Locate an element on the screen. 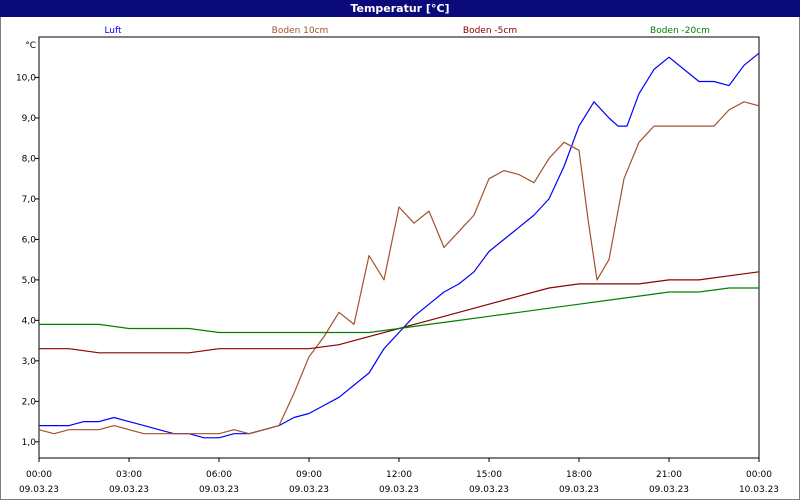 The width and height of the screenshot is (800, 500). y-tick-label: 8,0 is located at coordinates (29, 159).